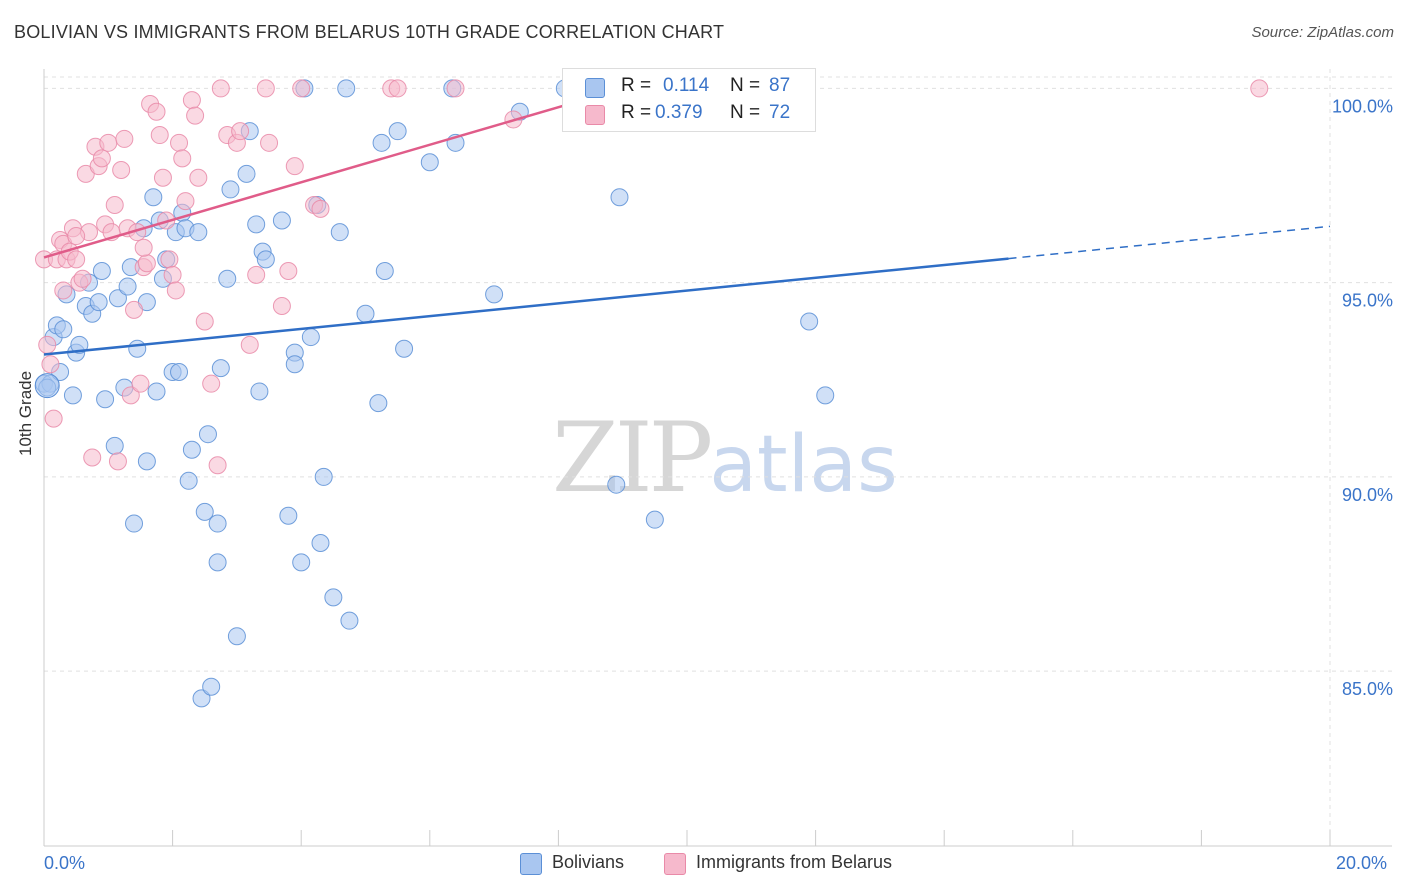 The width and height of the screenshot is (1406, 892). I want to click on trend-line-bolivians, so click(526, 306).